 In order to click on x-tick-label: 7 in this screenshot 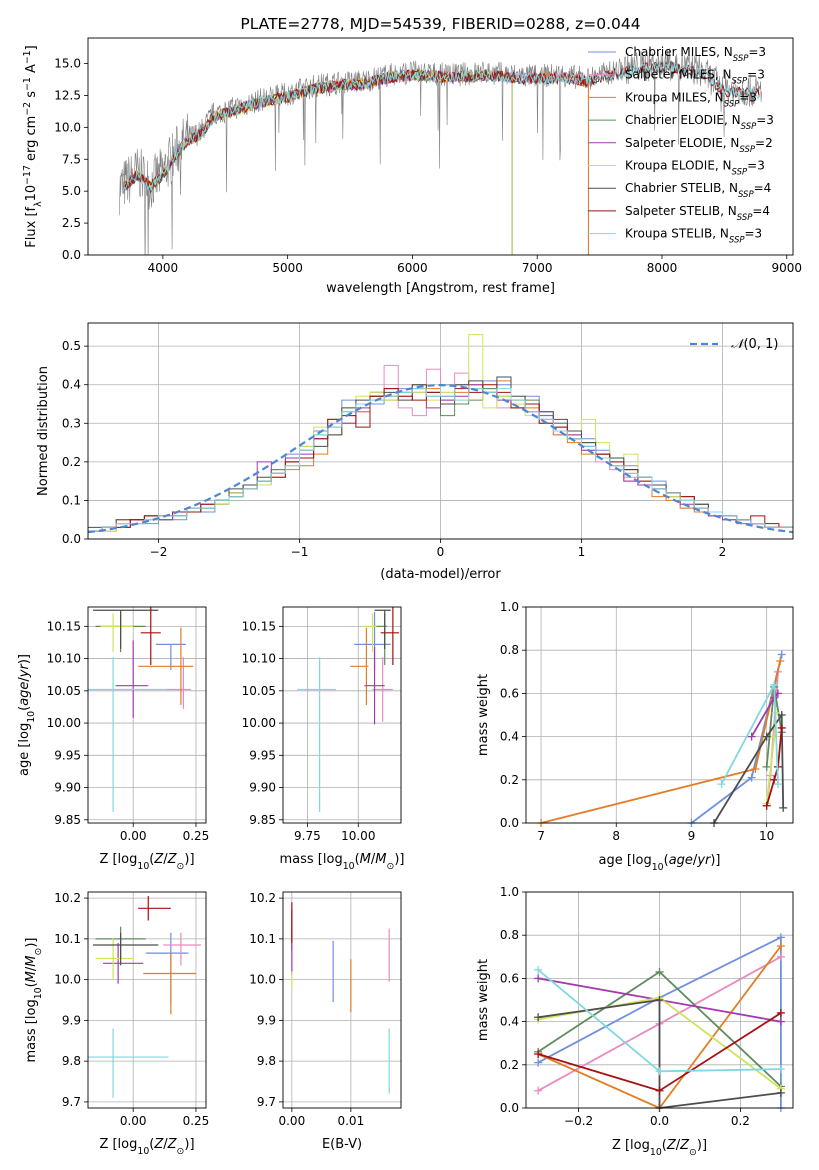, I will do `click(541, 836)`.